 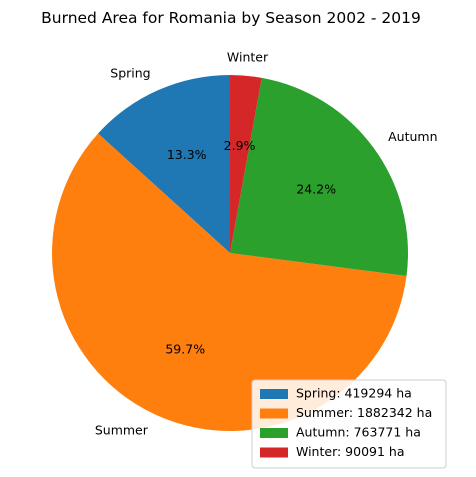 What do you see at coordinates (350, 451) in the screenshot?
I see `legend-entry-winter: Winter: 90091 ha` at bounding box center [350, 451].